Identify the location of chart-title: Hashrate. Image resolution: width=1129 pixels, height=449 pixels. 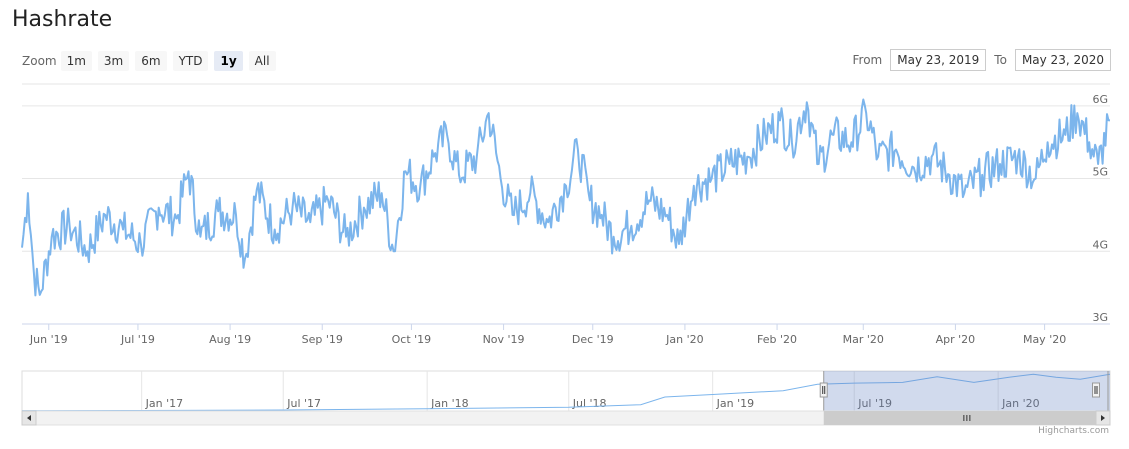
(62, 19).